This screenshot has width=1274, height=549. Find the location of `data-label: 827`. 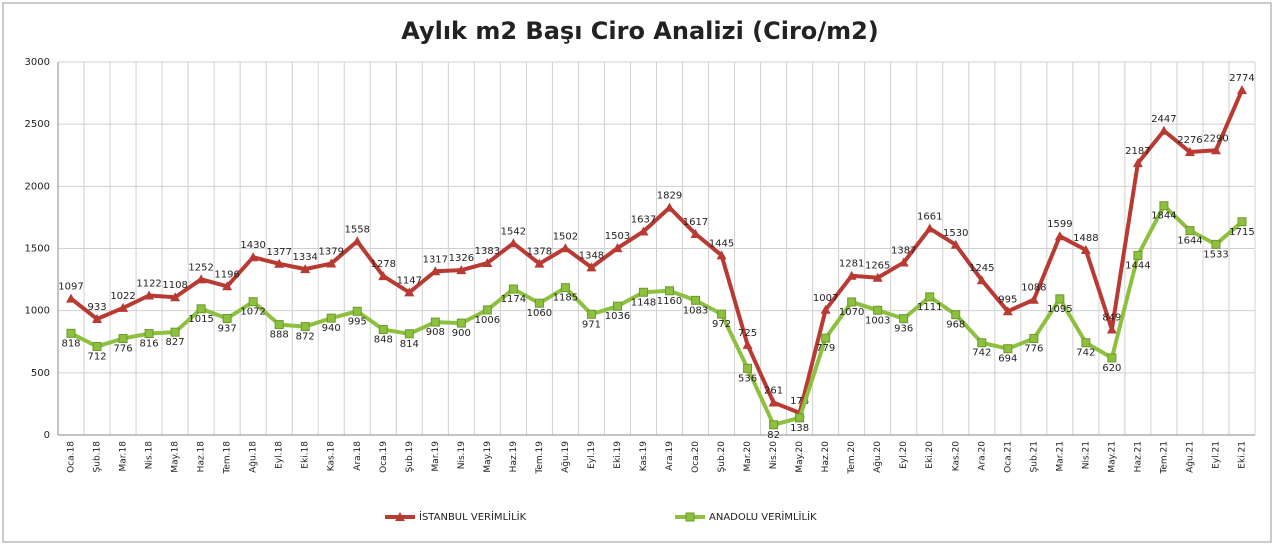

data-label: 827 is located at coordinates (175, 342).